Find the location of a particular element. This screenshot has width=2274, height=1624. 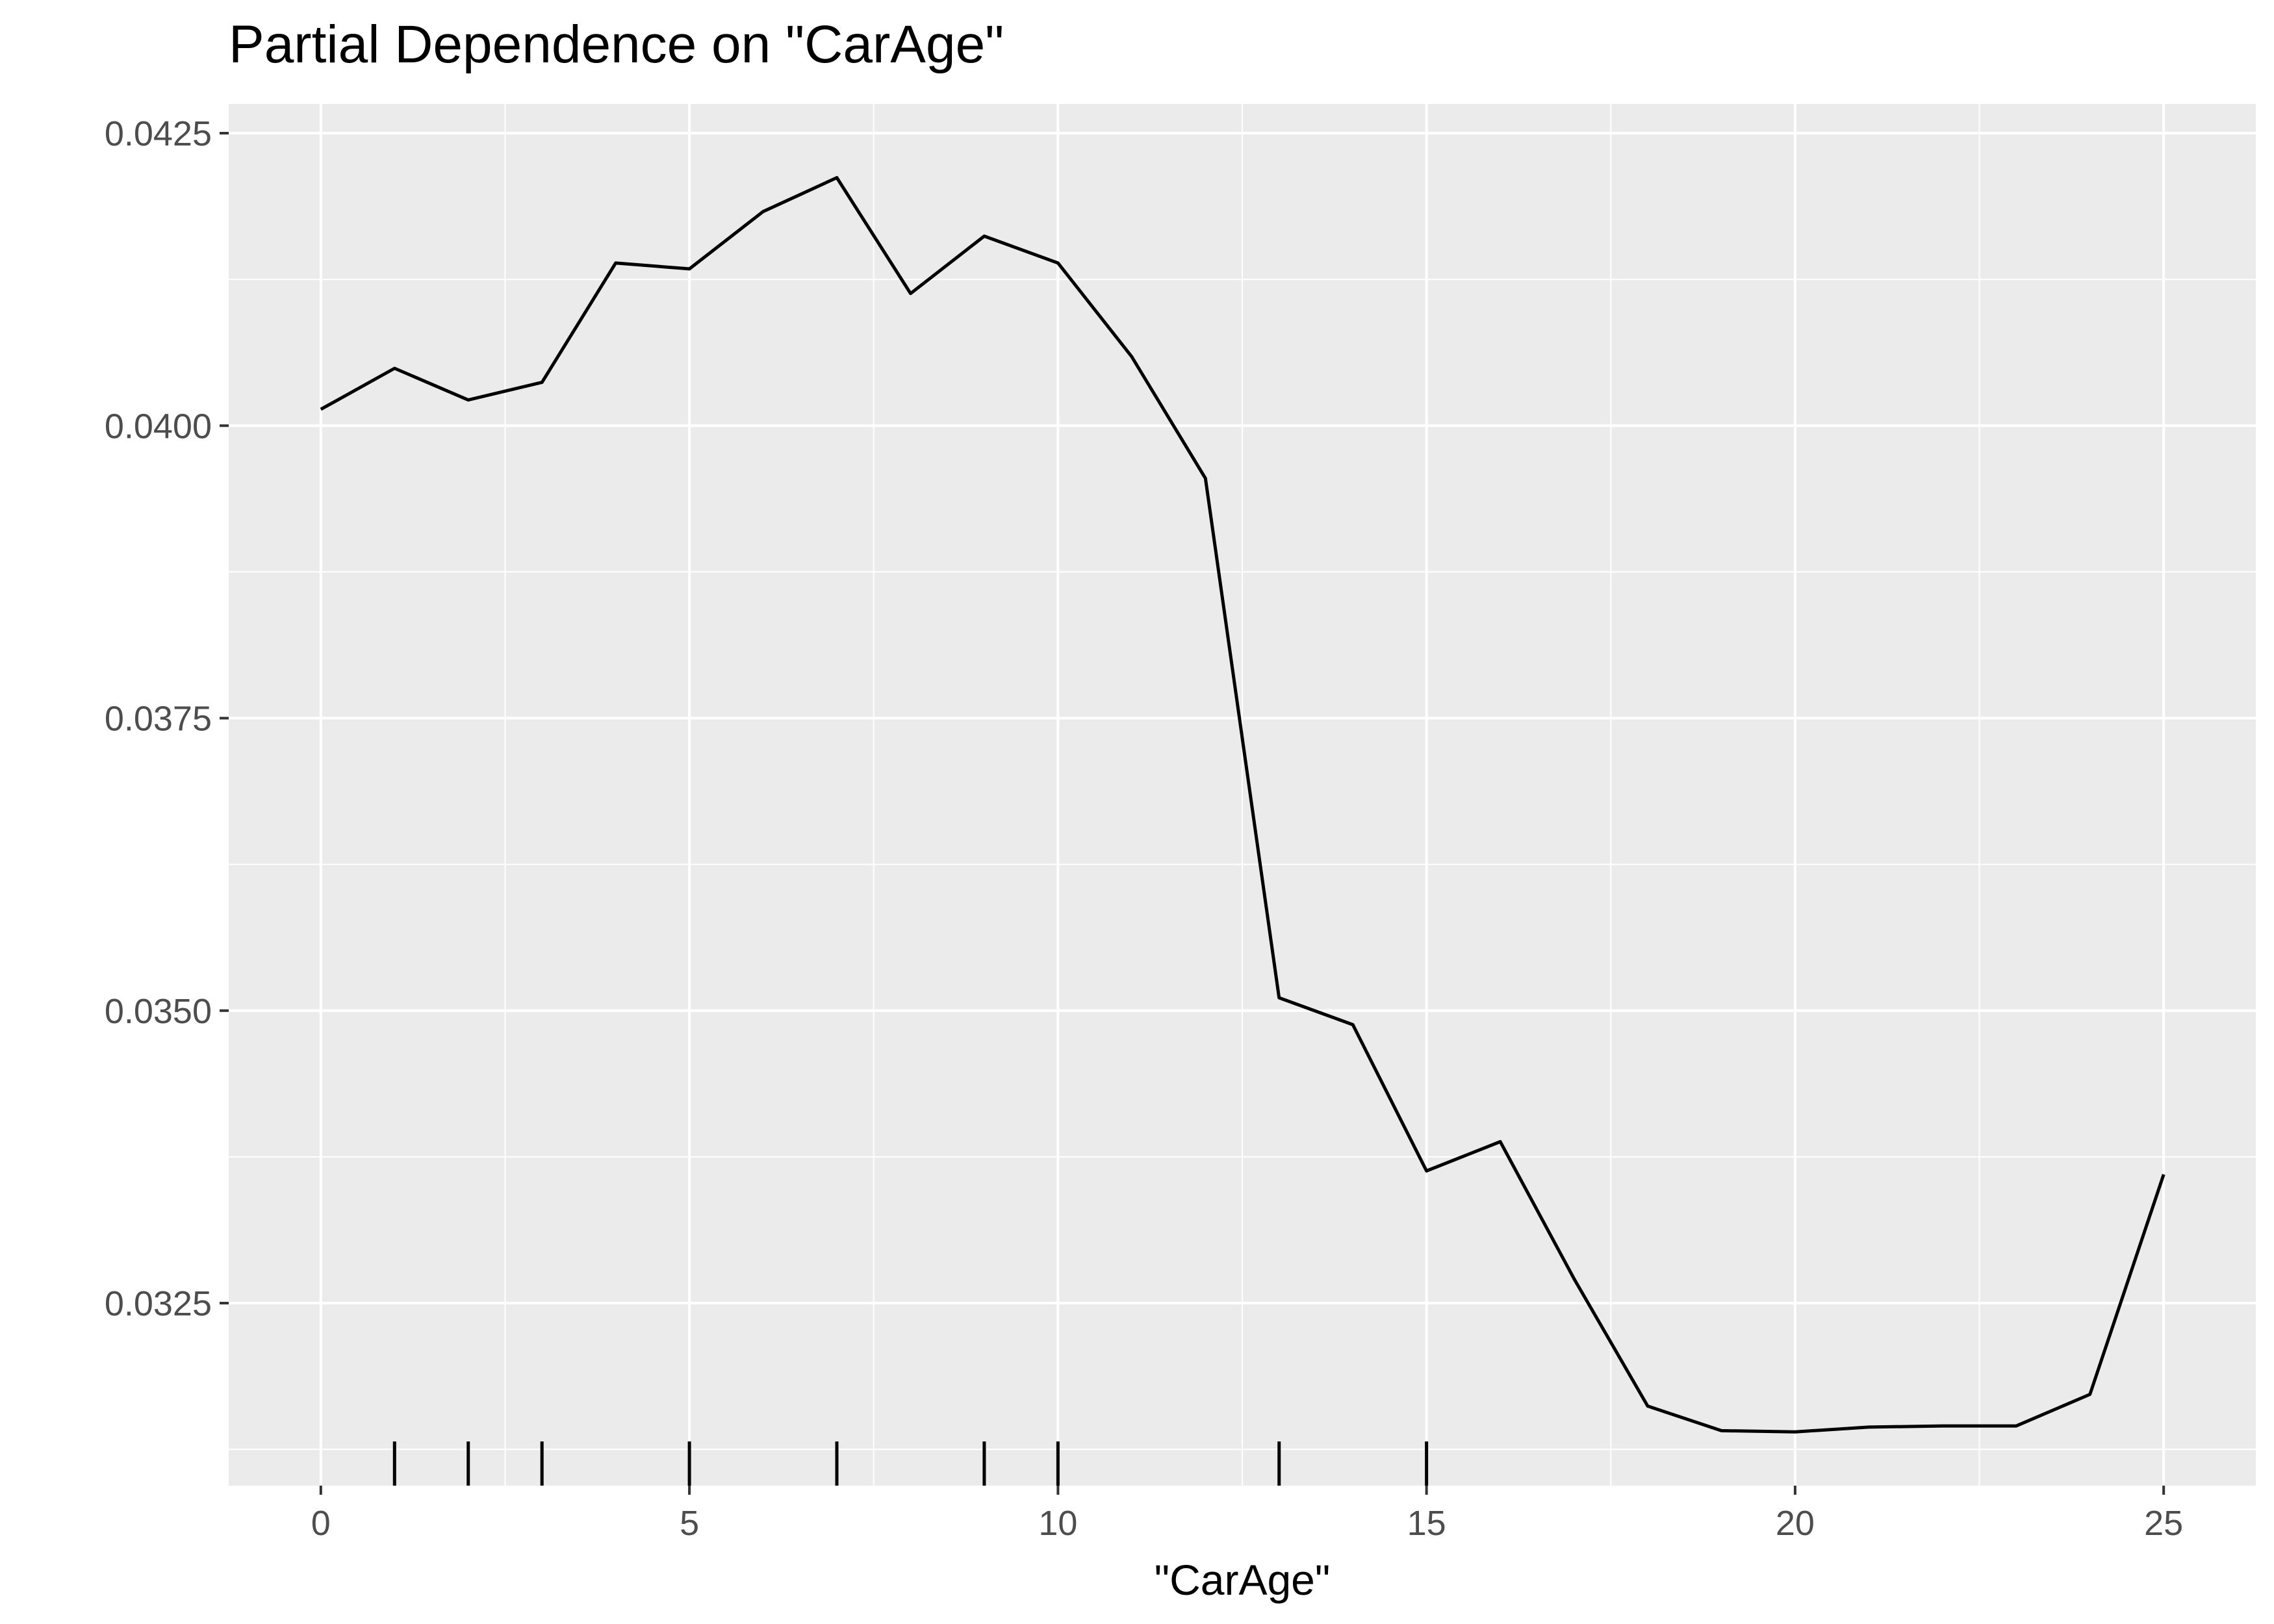

x-tick-label: 25 is located at coordinates (2163, 1523).